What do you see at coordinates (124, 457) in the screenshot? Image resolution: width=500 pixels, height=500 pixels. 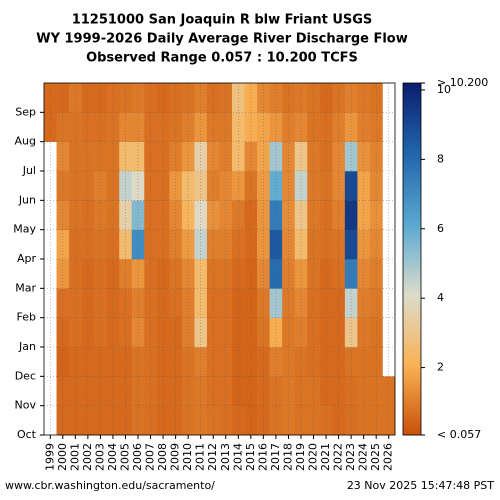 I see `x-tick-label: 2005` at bounding box center [124, 457].